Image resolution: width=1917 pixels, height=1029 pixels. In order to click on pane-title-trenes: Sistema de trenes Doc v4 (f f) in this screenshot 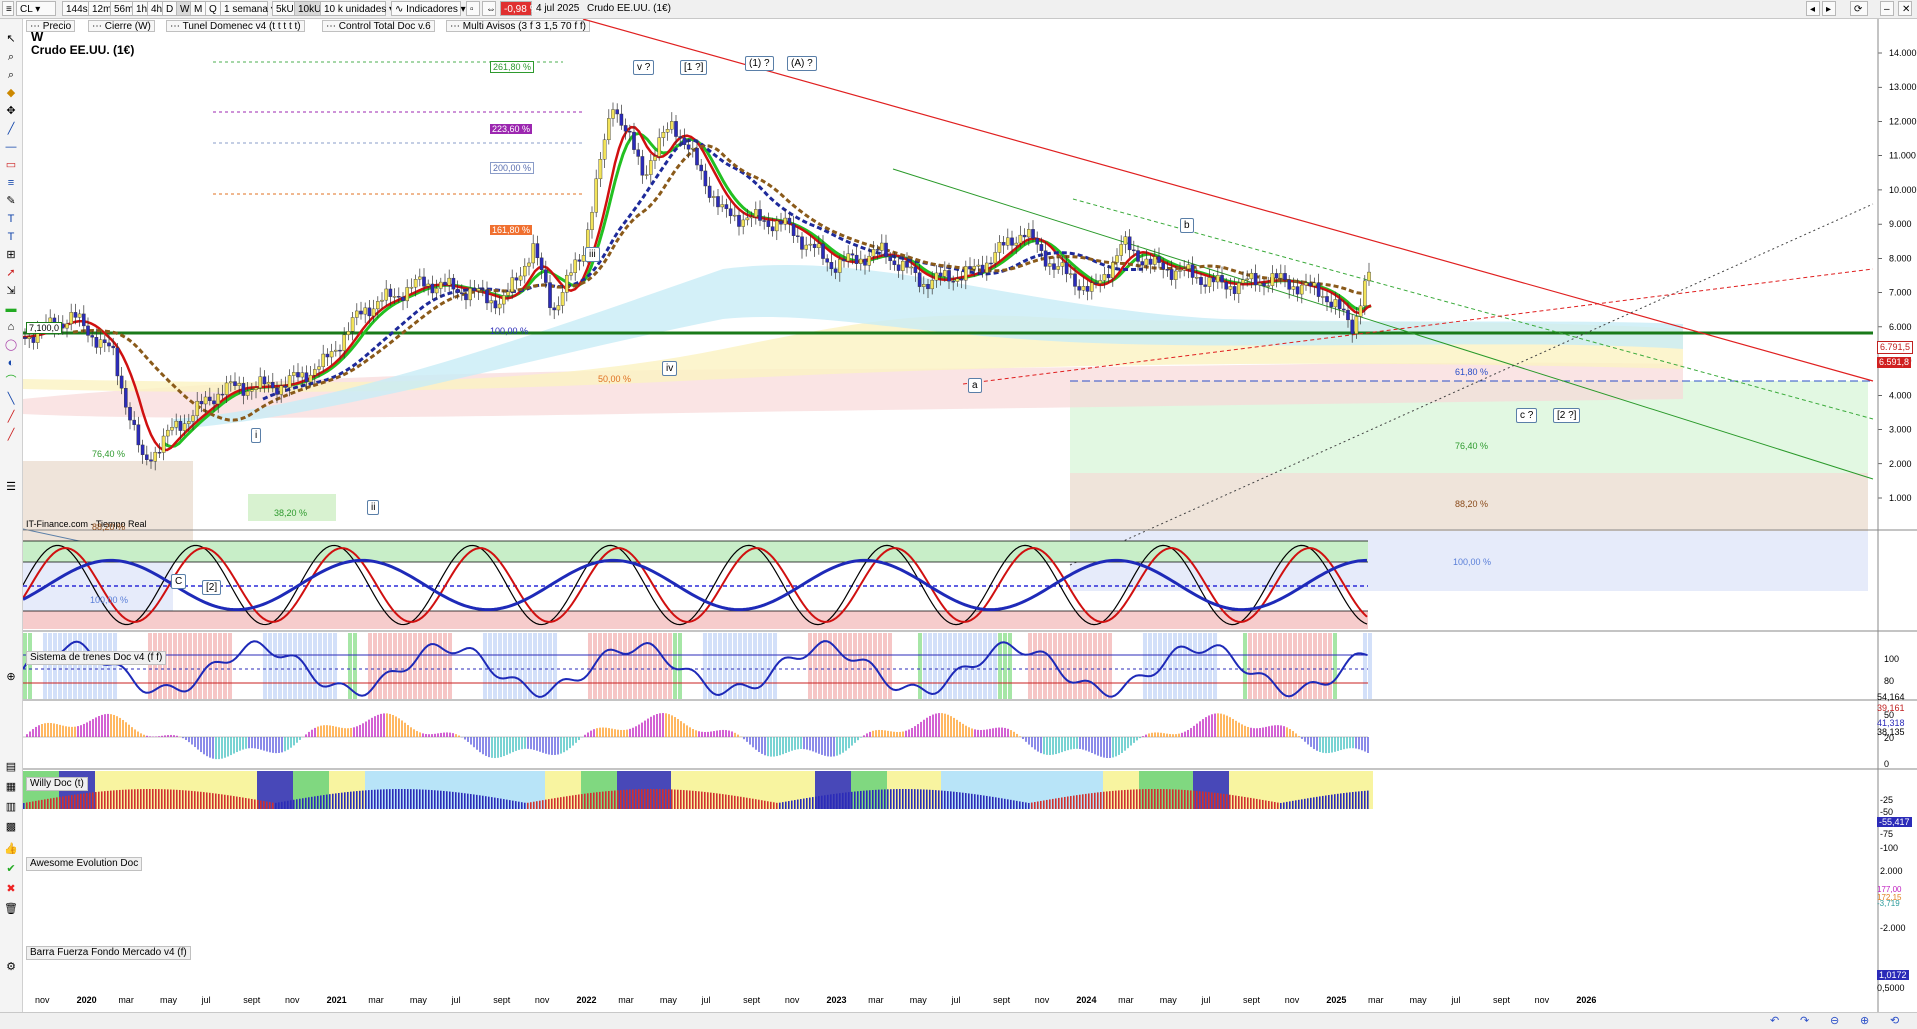, I will do `click(96, 658)`.